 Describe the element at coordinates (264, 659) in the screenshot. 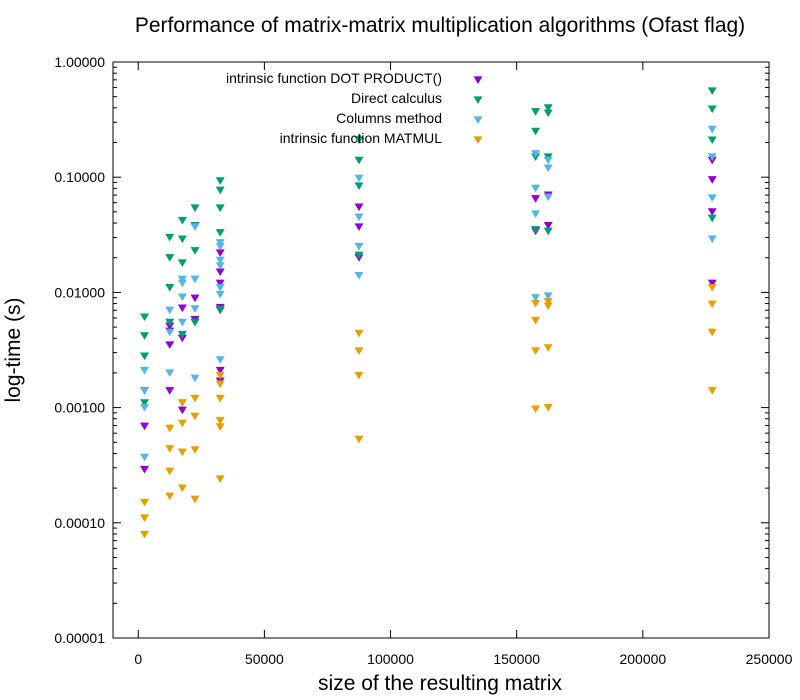

I see `x-tick-label: 50000` at that location.